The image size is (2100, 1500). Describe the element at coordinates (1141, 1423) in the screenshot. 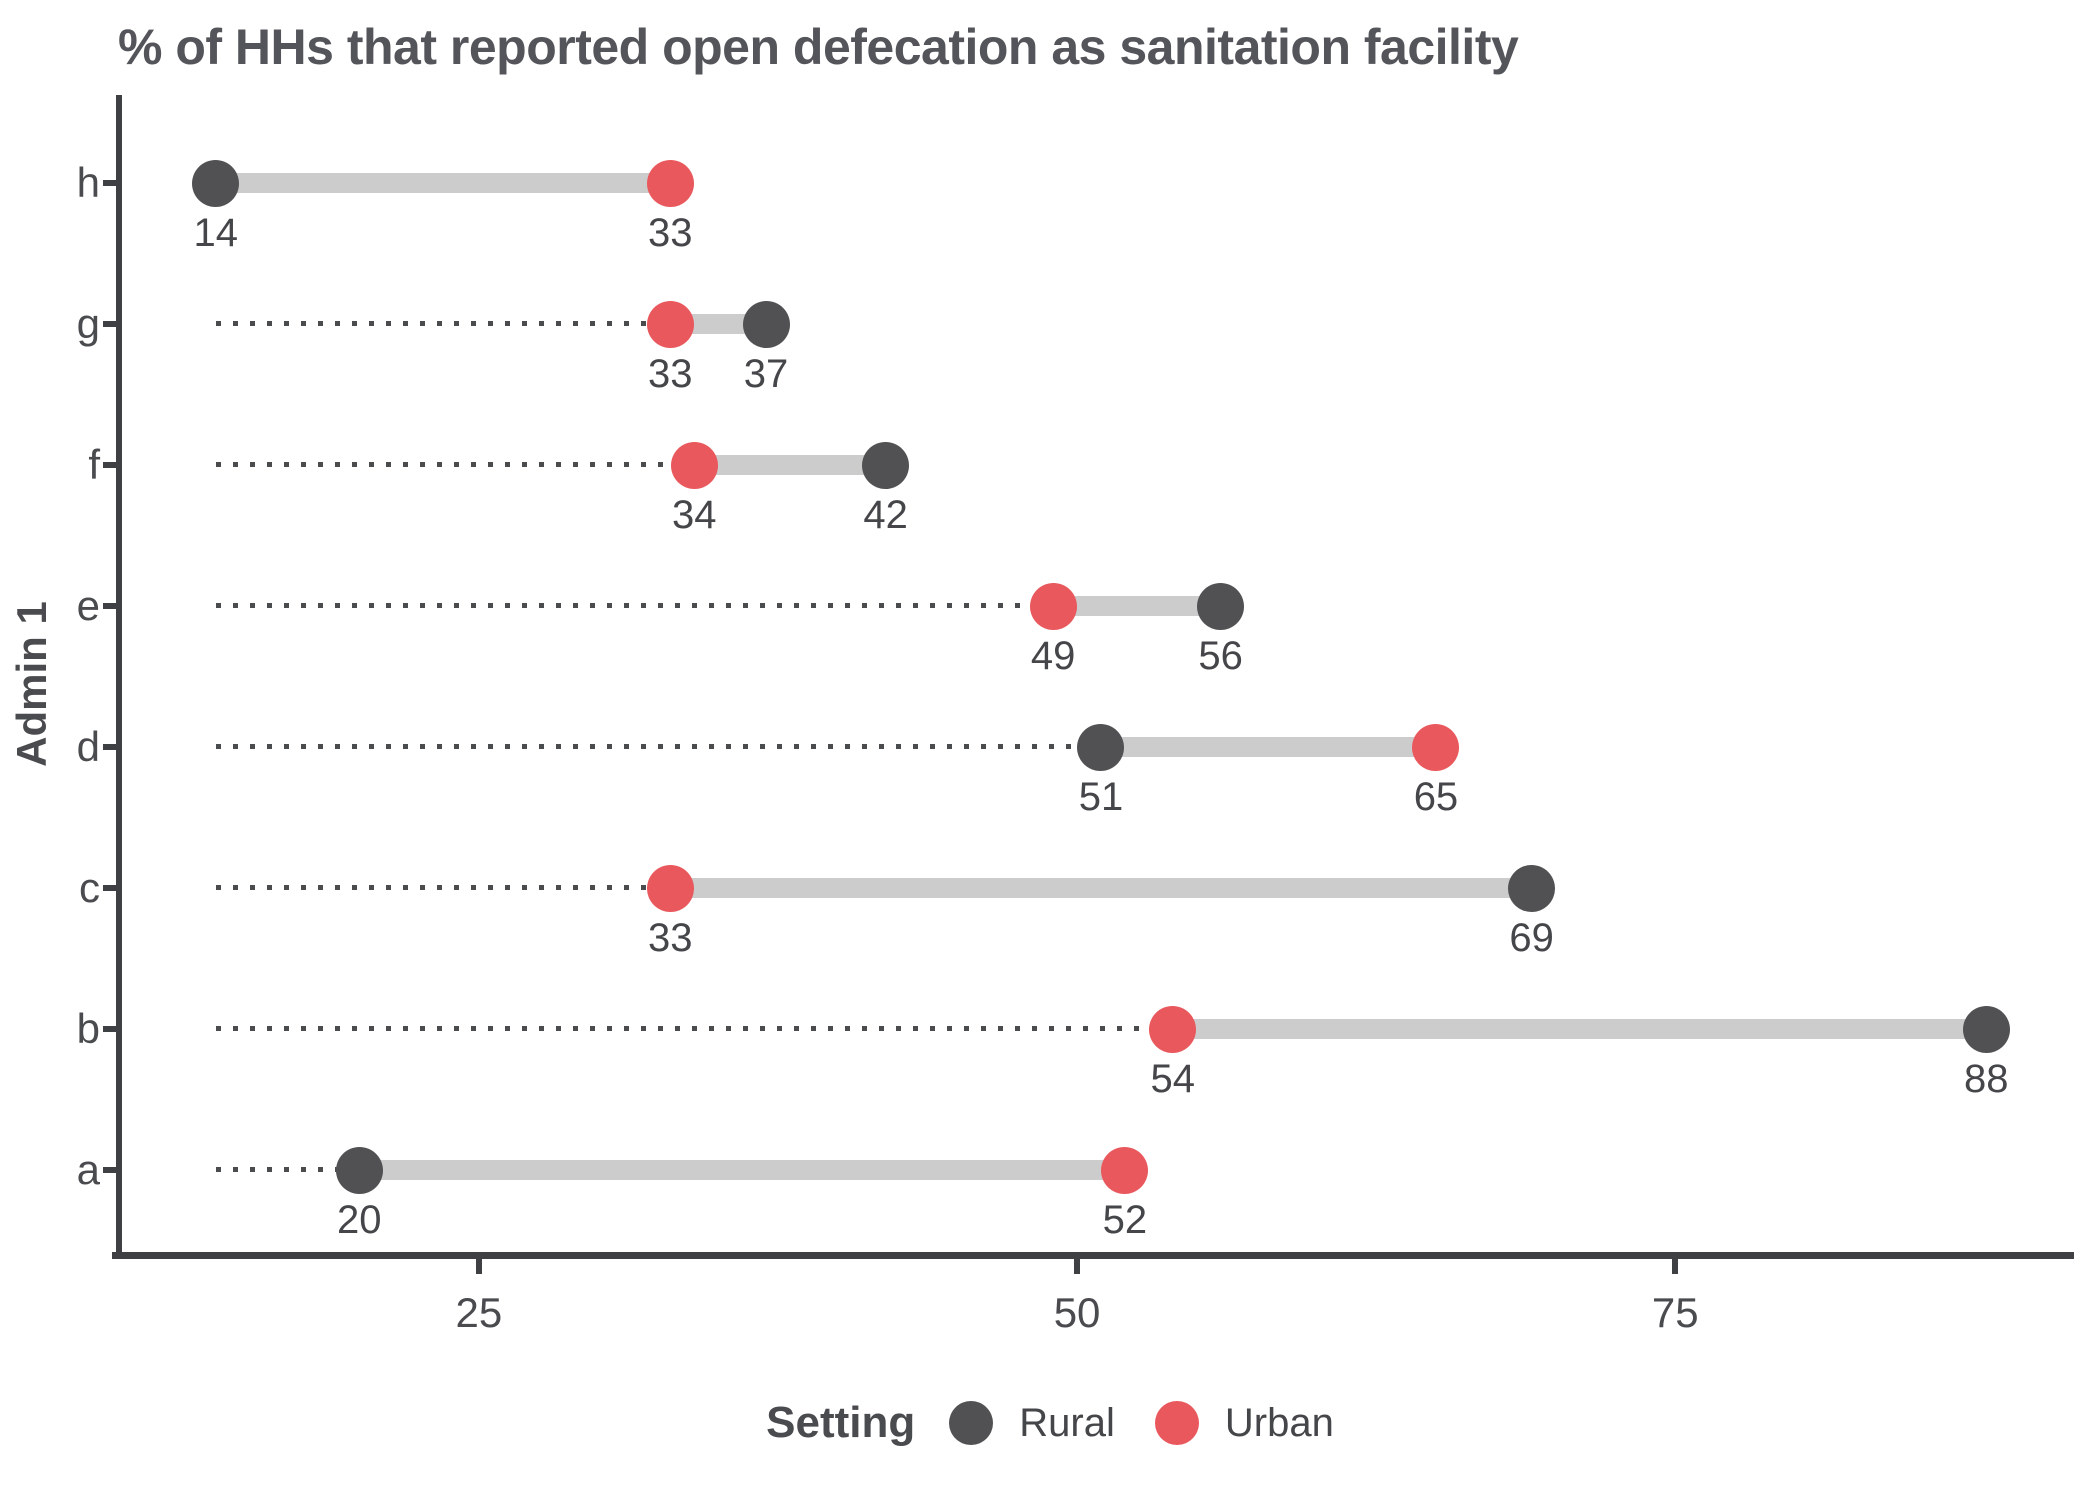

I see `legend-items: Rural Urban` at that location.